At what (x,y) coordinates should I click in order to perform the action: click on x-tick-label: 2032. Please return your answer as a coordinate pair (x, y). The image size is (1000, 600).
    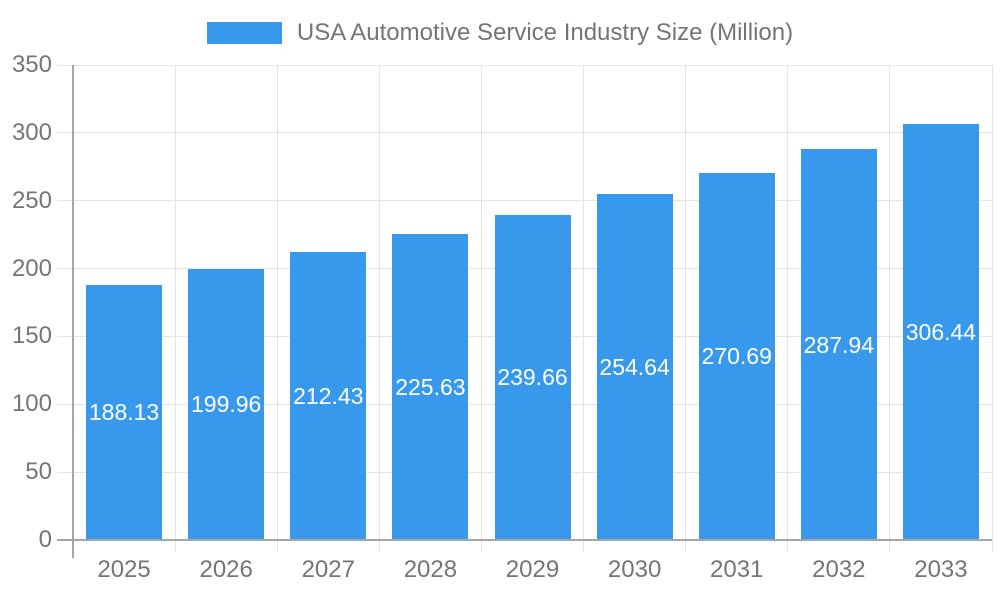
    Looking at the image, I should click on (839, 569).